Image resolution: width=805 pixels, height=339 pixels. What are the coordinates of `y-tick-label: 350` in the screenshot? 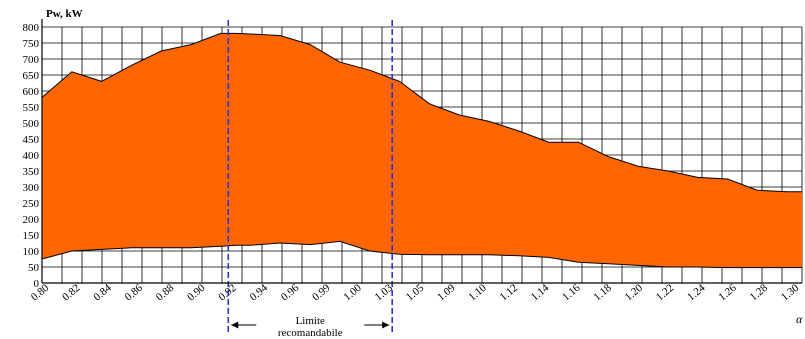 It's located at (31, 172).